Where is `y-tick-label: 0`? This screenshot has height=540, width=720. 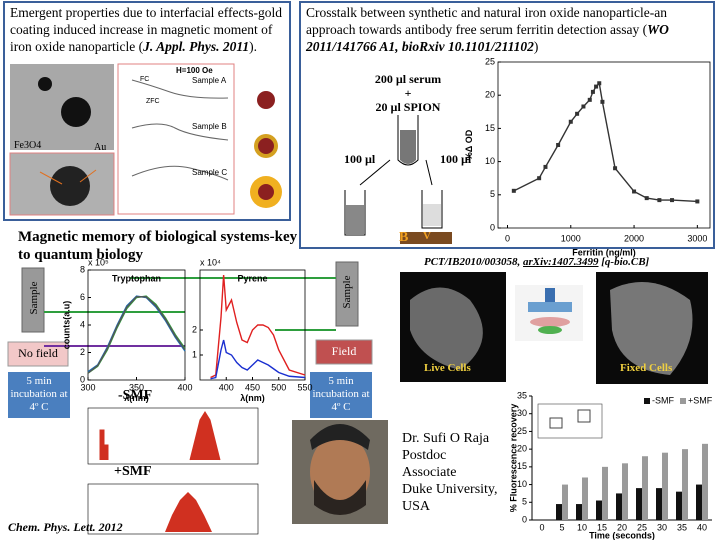
y-tick-label: 0 is located at coordinates (82, 379).